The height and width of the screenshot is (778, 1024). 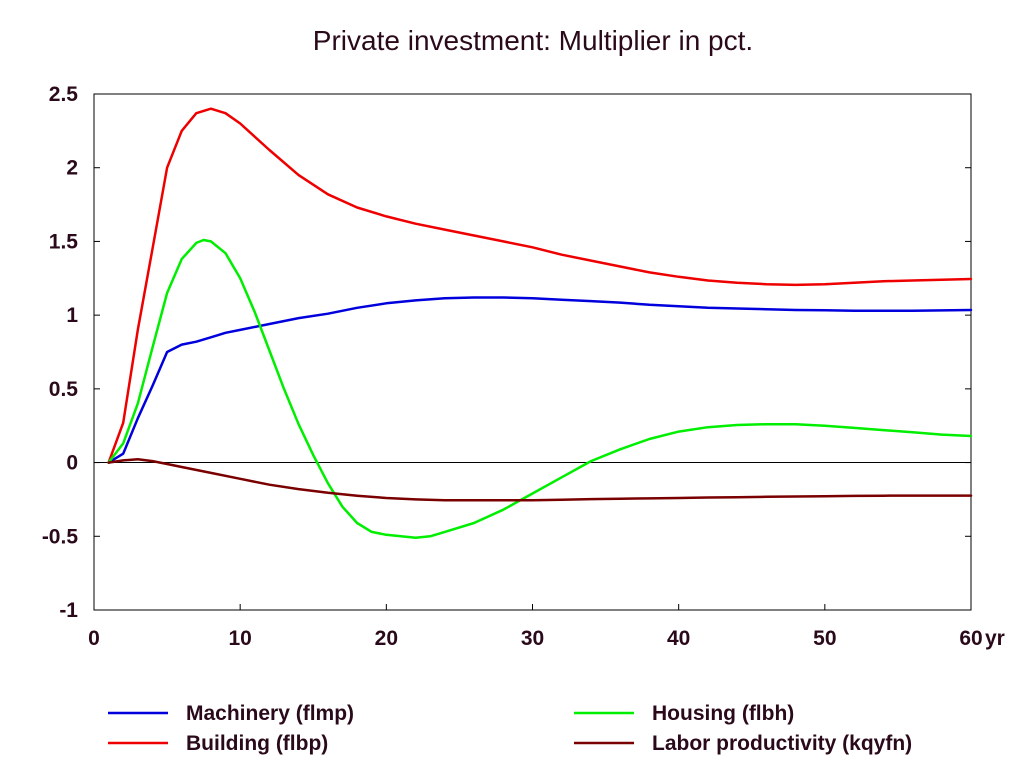 I want to click on y-tick-label: -0.5, so click(x=60, y=536).